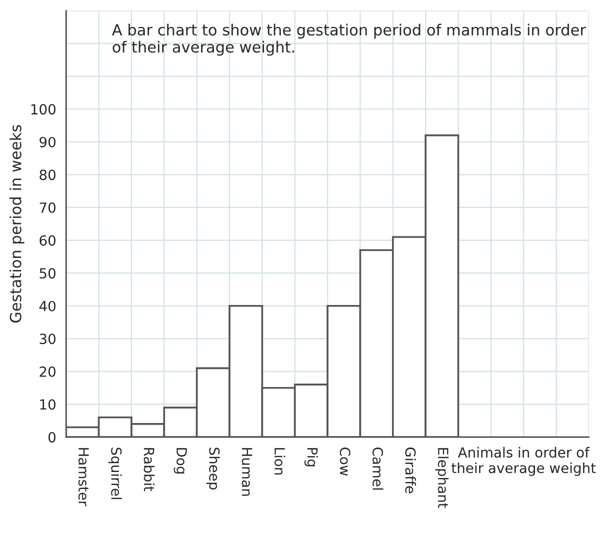  What do you see at coordinates (180, 461) in the screenshot?
I see `x-tick-label: Dog` at bounding box center [180, 461].